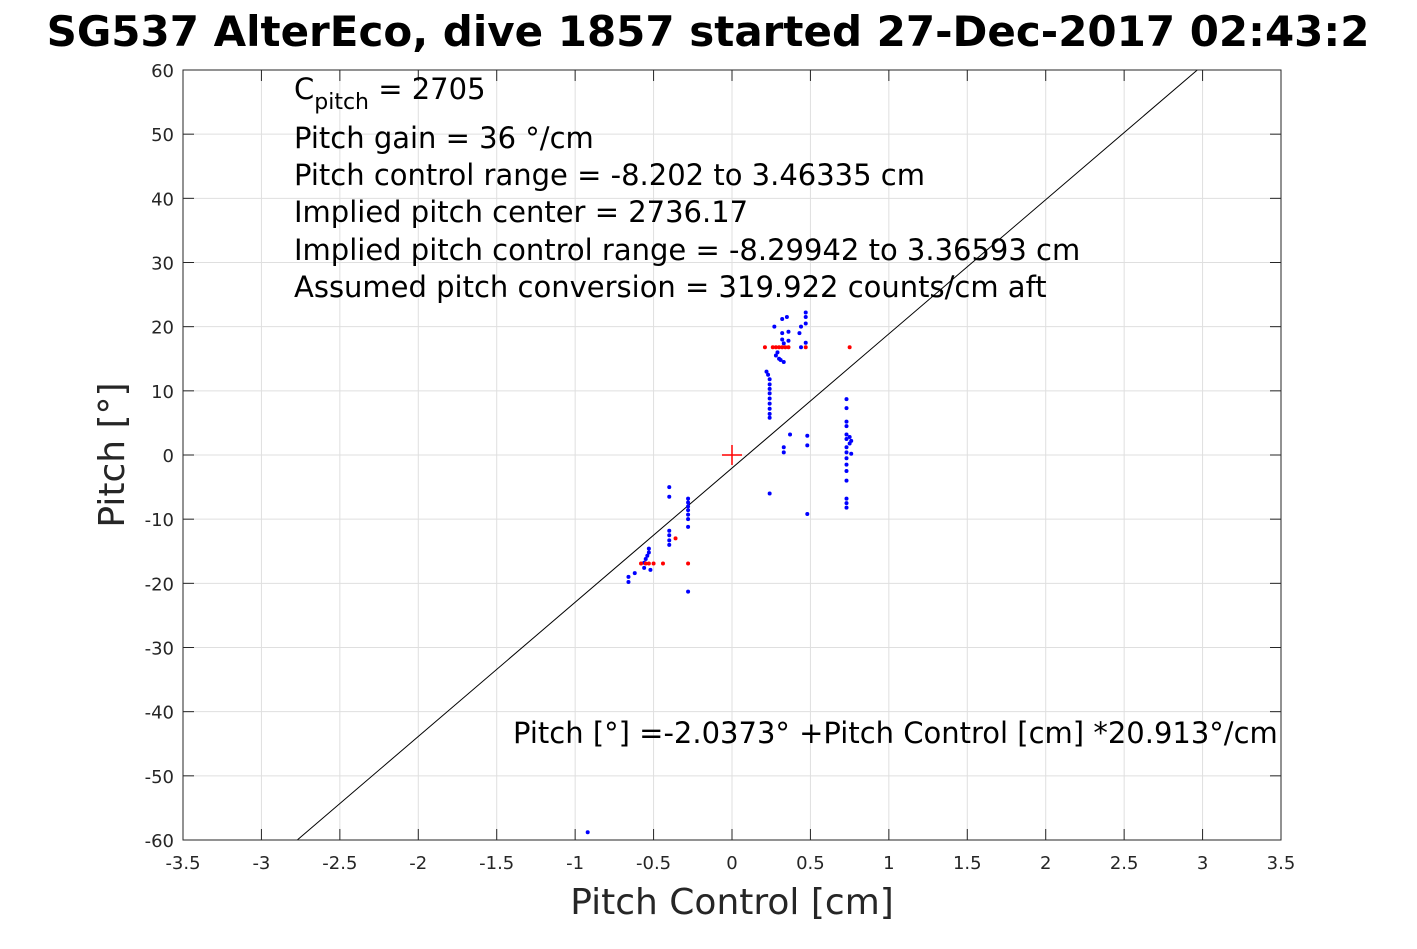  What do you see at coordinates (159, 713) in the screenshot?
I see `y-tick-label: -40` at bounding box center [159, 713].